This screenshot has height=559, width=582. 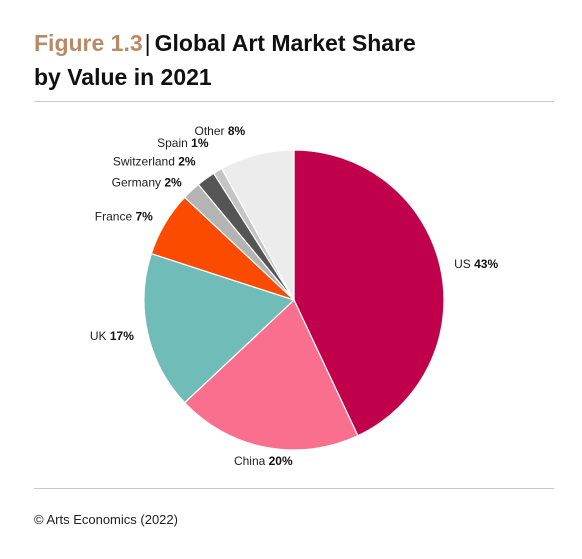 I want to click on pie-label-value-china: 20%, so click(x=281, y=461).